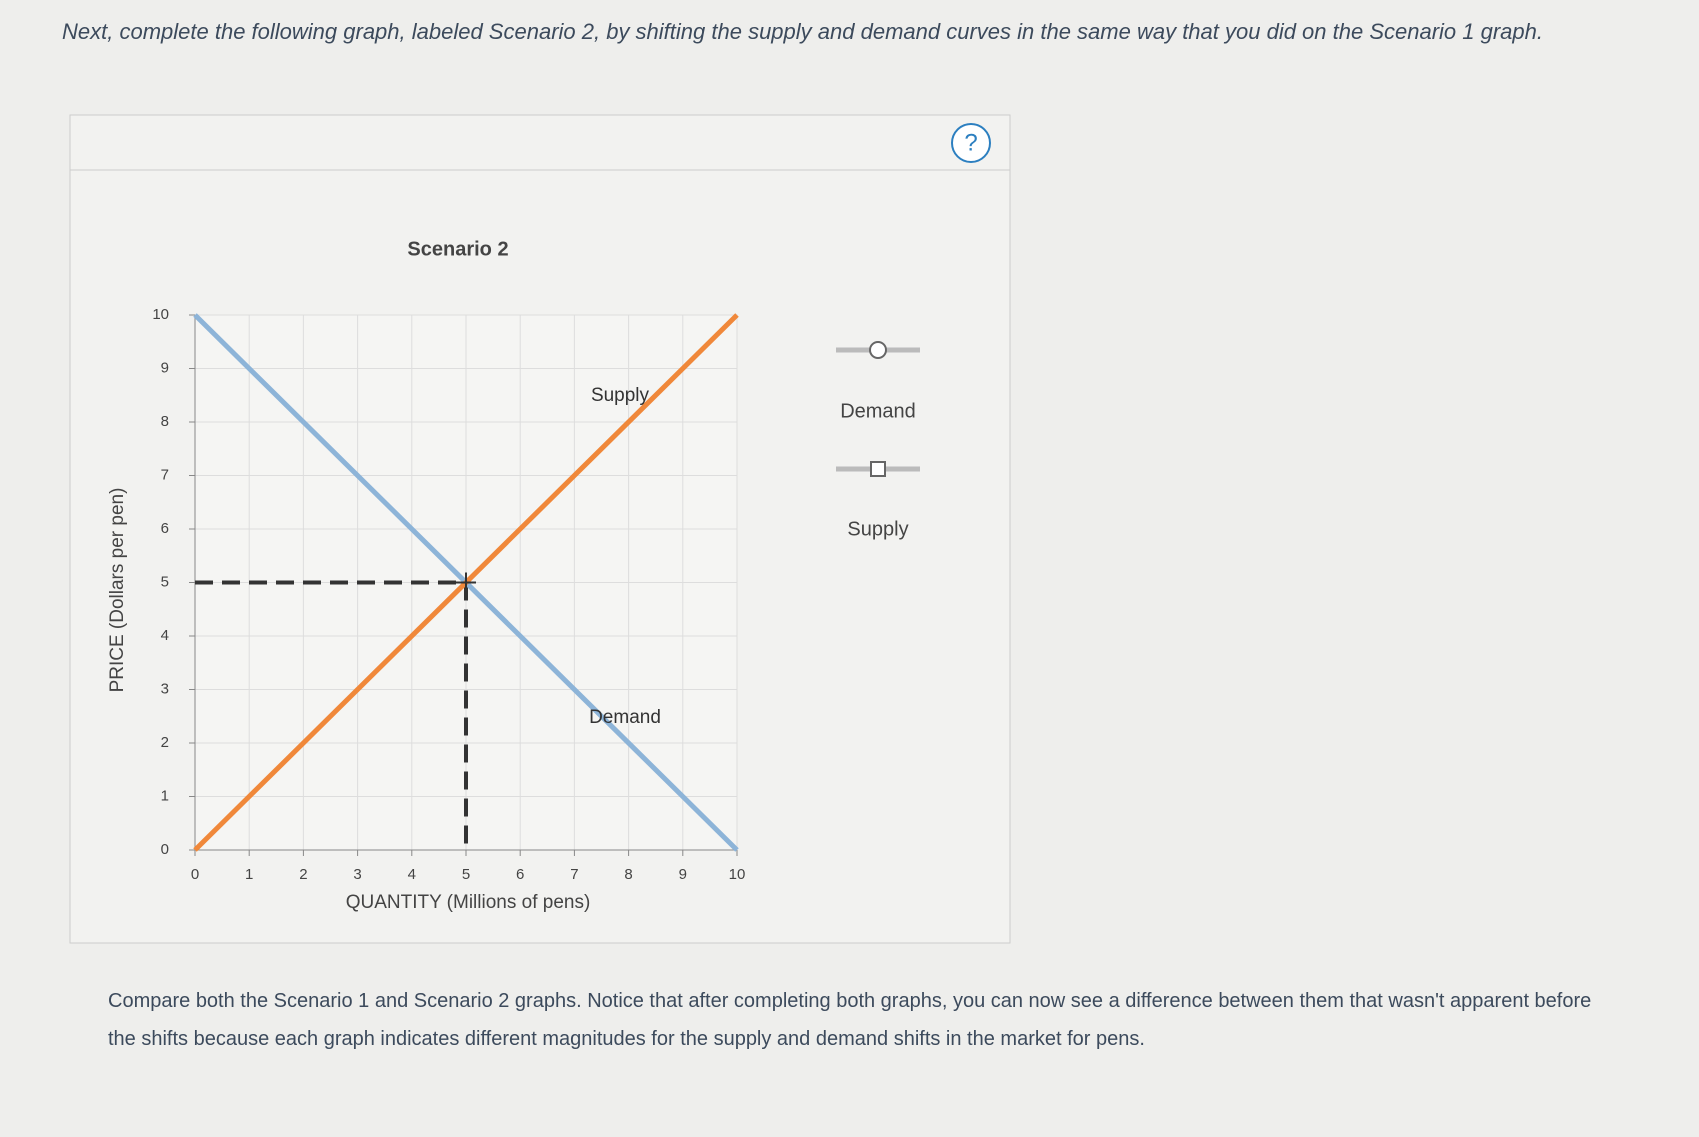 This screenshot has height=1137, width=1699. Describe the element at coordinates (165, 421) in the screenshot. I see `y-tick-label: 8` at that location.